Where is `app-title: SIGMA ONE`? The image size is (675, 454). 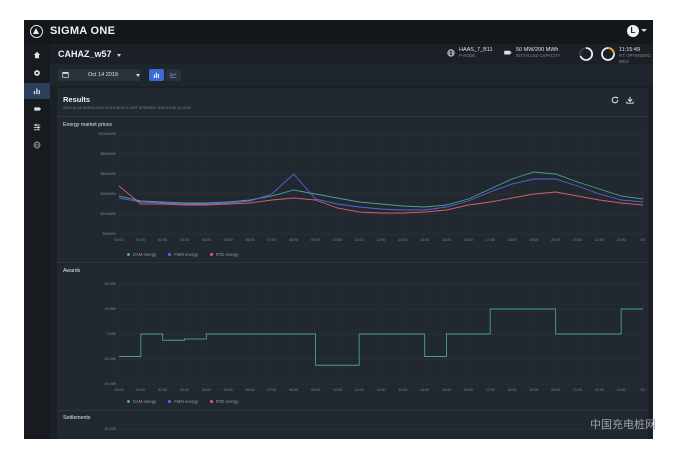 app-title: SIGMA ONE is located at coordinates (83, 31).